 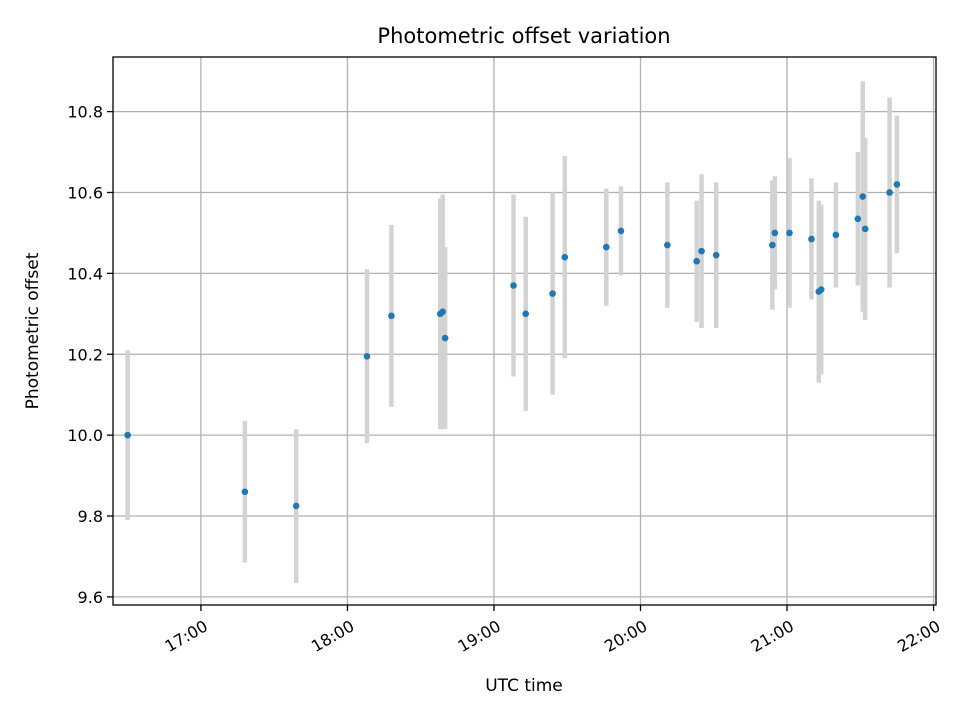 I want to click on y-tick-label: 10.0, so click(x=85, y=435).